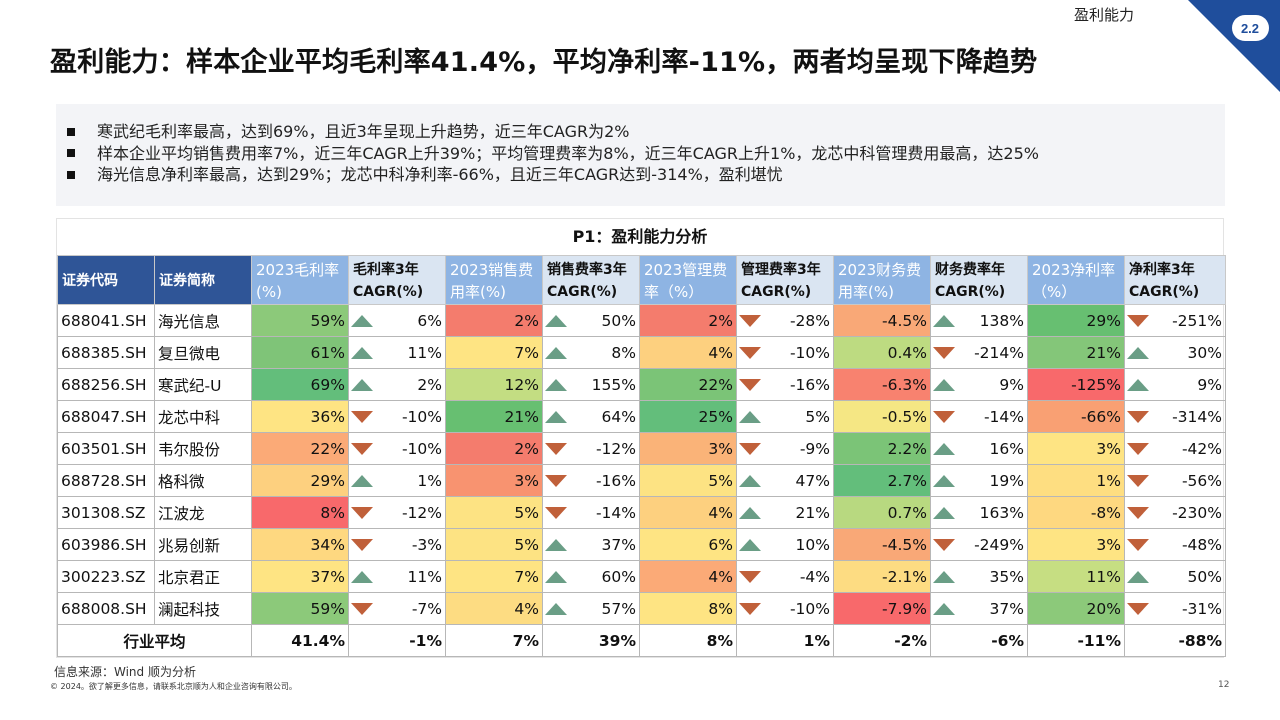 The image size is (1280, 720). Describe the element at coordinates (812, 512) in the screenshot. I see `cagr-value: 21%` at that location.